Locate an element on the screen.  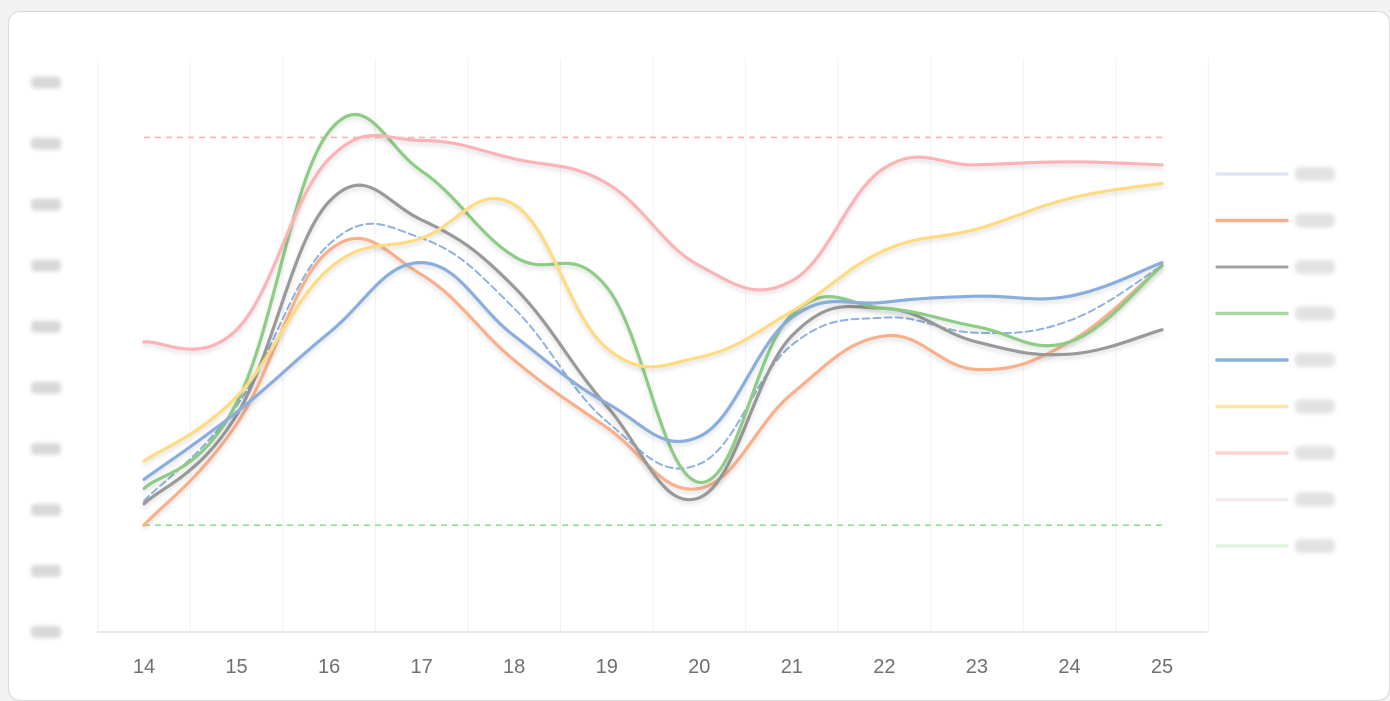
x-tick-label: 20 is located at coordinates (699, 667).